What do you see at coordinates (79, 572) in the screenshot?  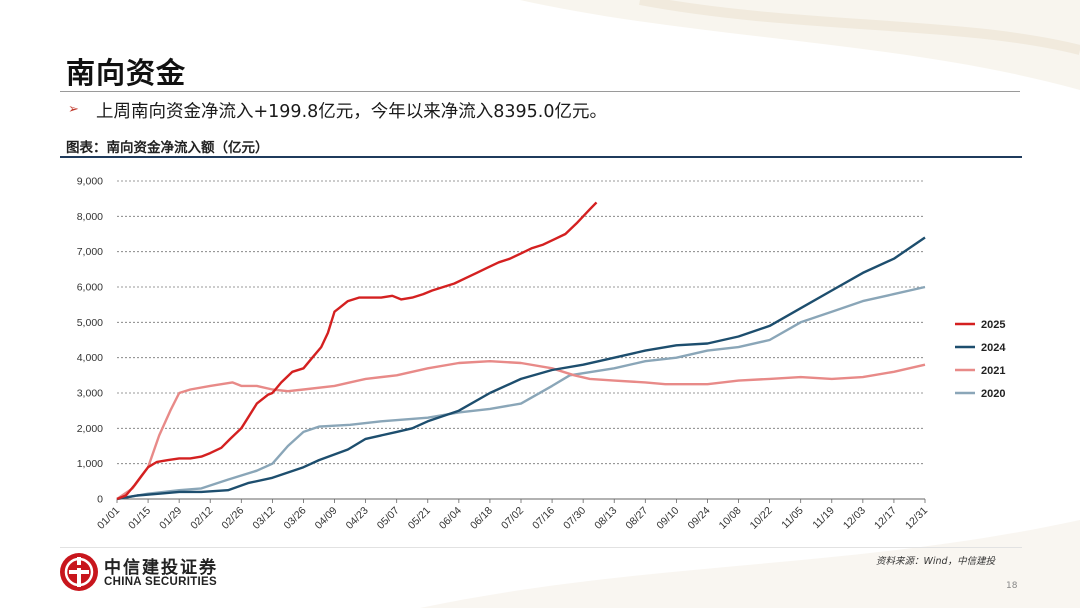 I see `citic-emblem-icon` at bounding box center [79, 572].